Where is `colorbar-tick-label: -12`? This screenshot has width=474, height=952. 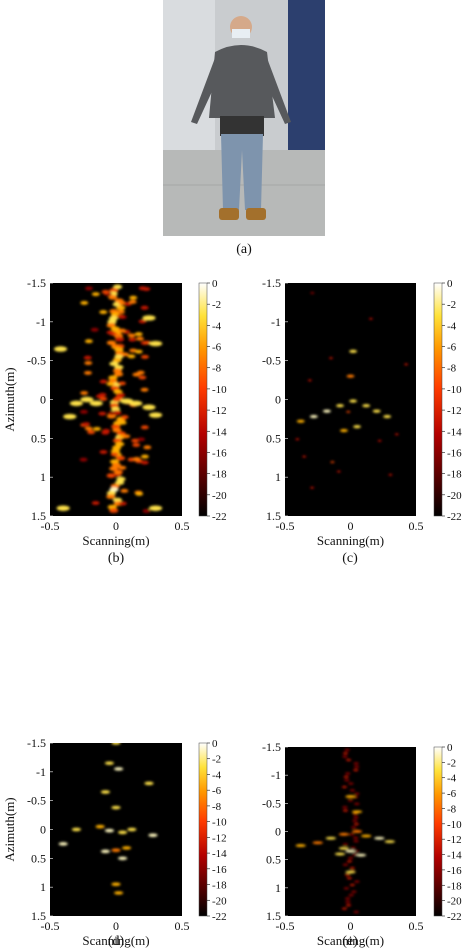 colorbar-tick-label: -12 is located at coordinates (454, 840).